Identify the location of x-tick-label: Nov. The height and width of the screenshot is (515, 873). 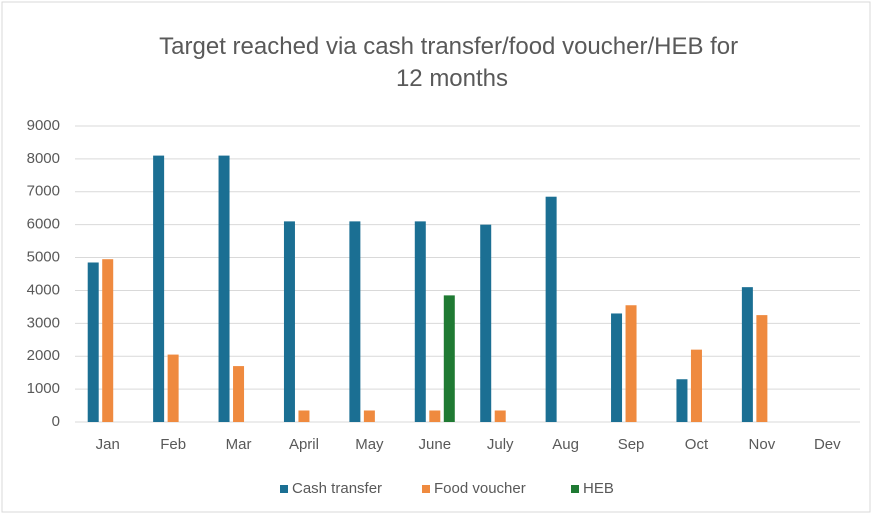
(762, 444).